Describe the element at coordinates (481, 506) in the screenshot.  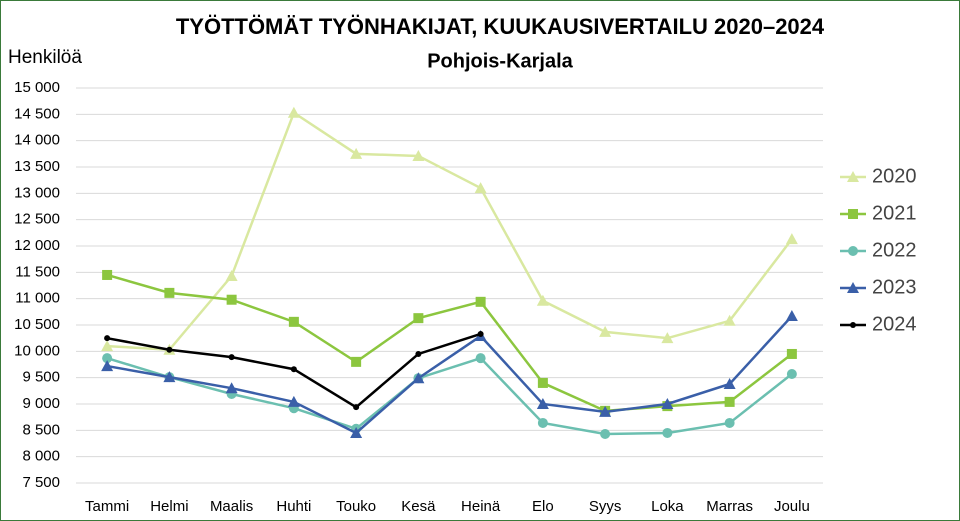
I see `x-tick-label: Heinä` at that location.